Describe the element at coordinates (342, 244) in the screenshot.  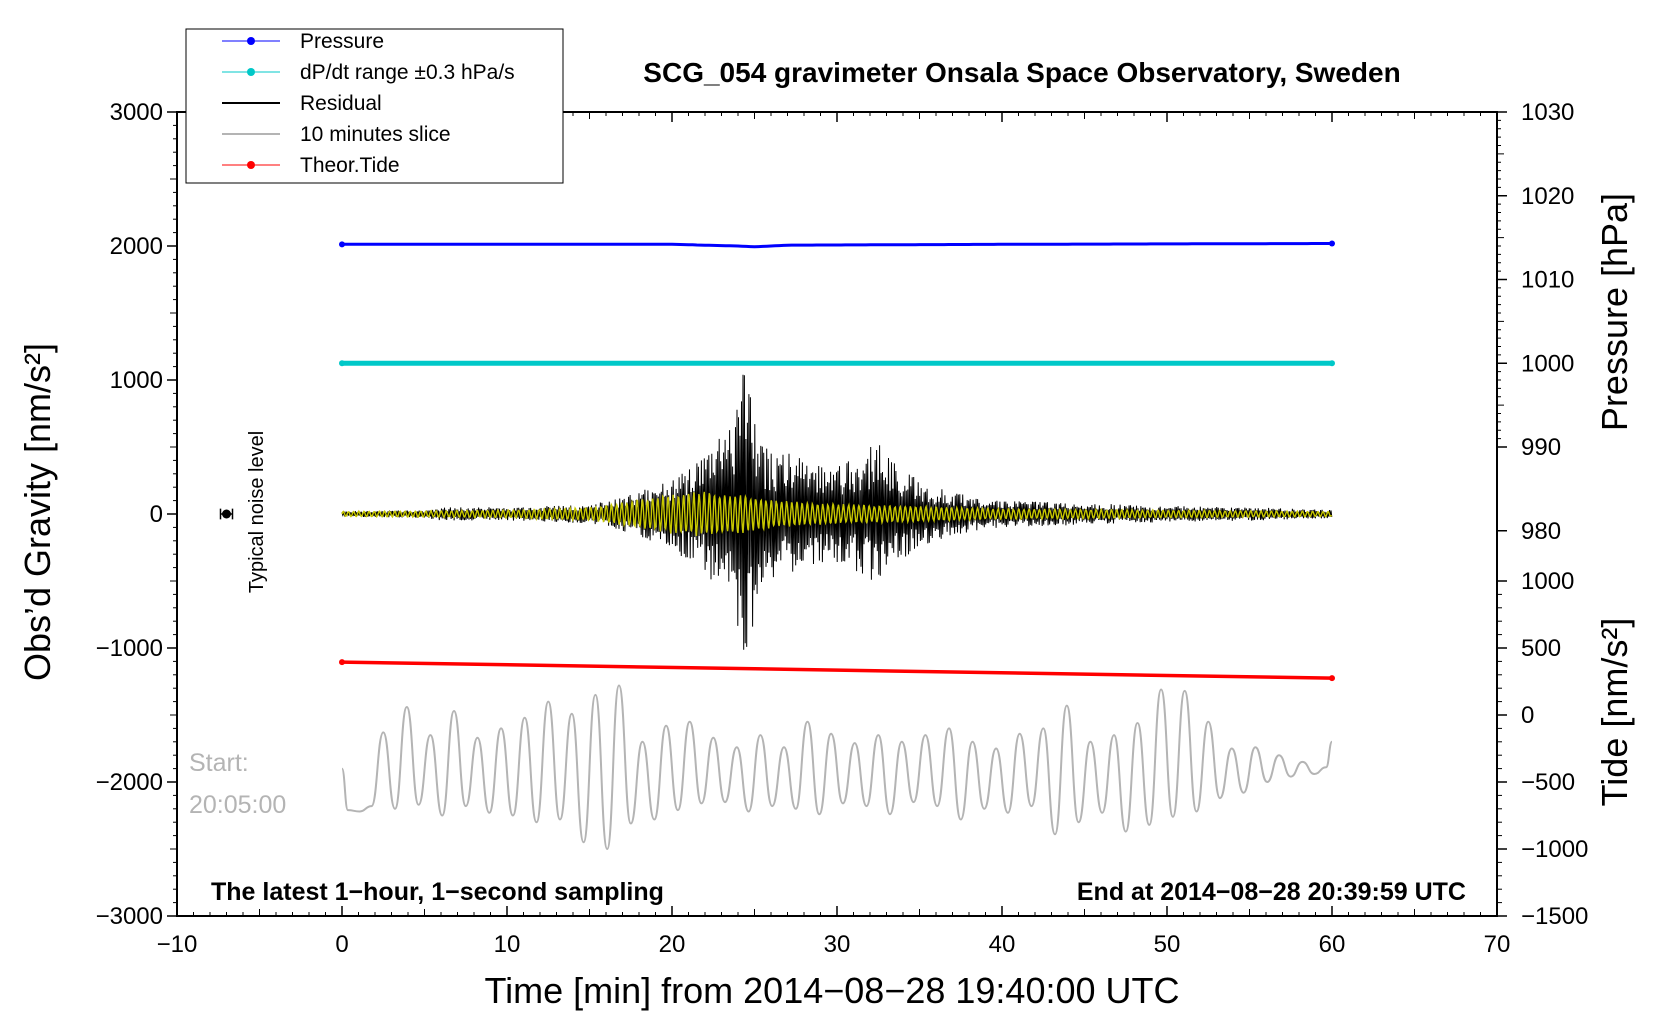
I see `pressure-start-marker` at that location.